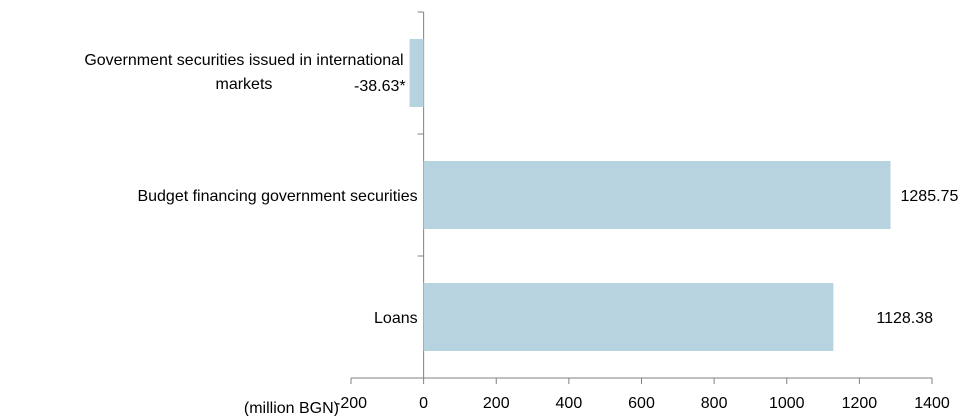  What do you see at coordinates (714, 403) in the screenshot?
I see `value-tick-label: 800` at bounding box center [714, 403].